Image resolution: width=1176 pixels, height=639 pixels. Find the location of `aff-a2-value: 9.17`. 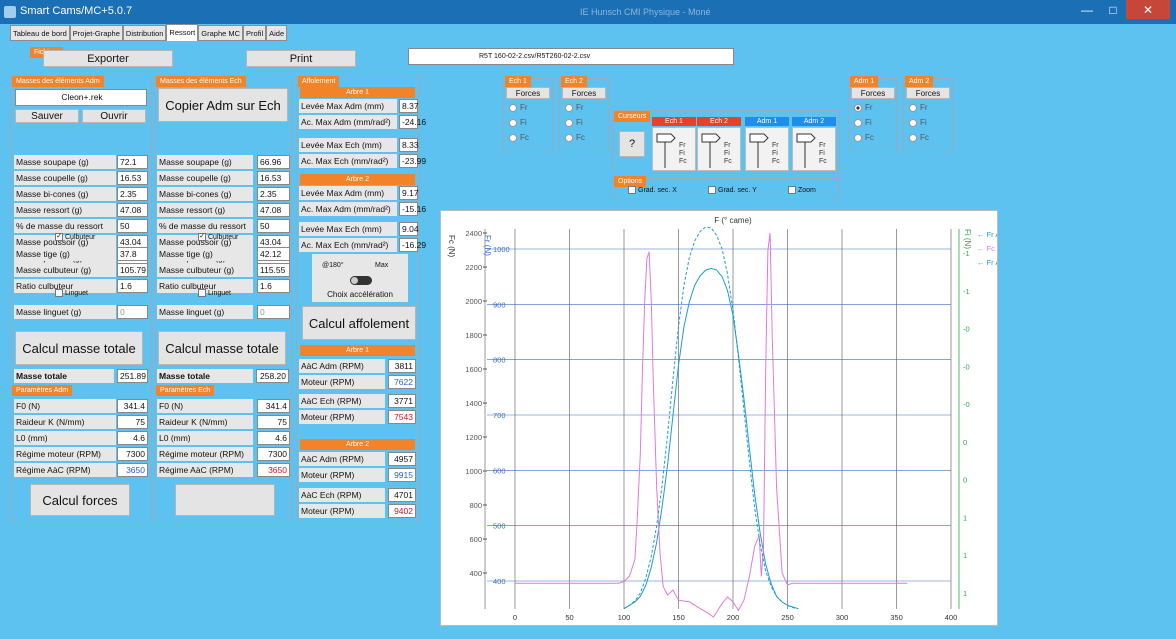

aff-a2-value: 9.17 is located at coordinates (409, 193).